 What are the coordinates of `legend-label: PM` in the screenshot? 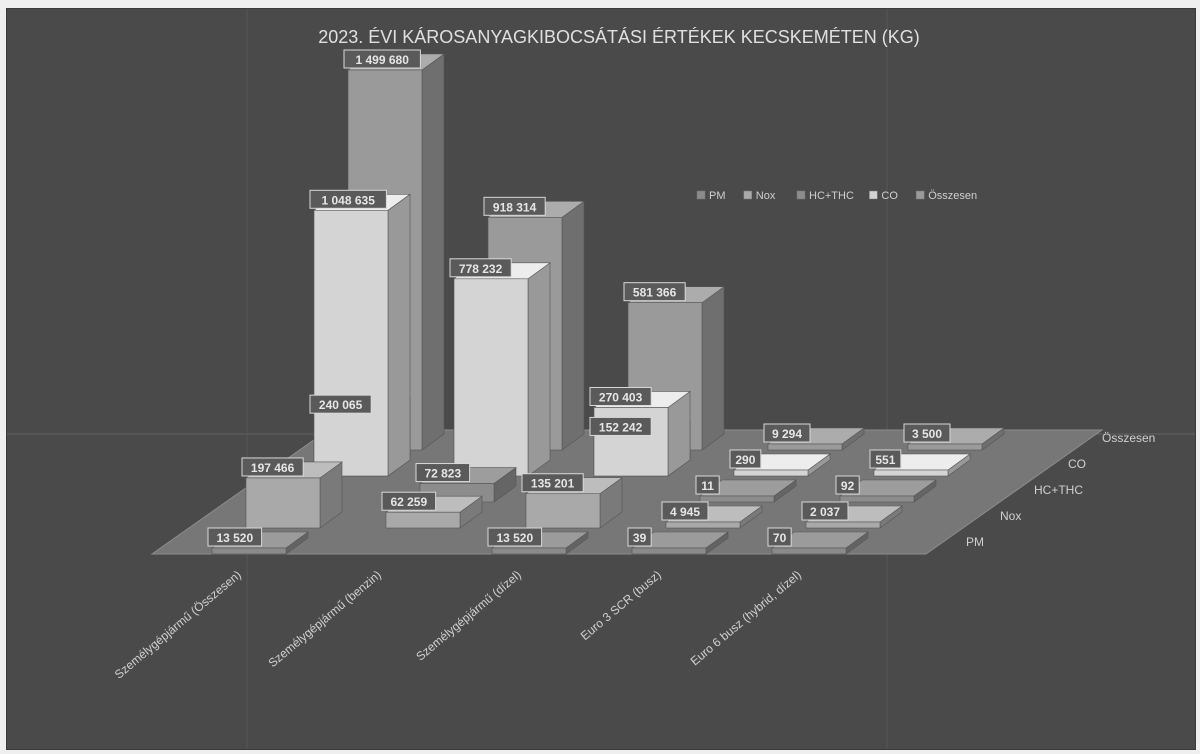 It's located at (717, 196).